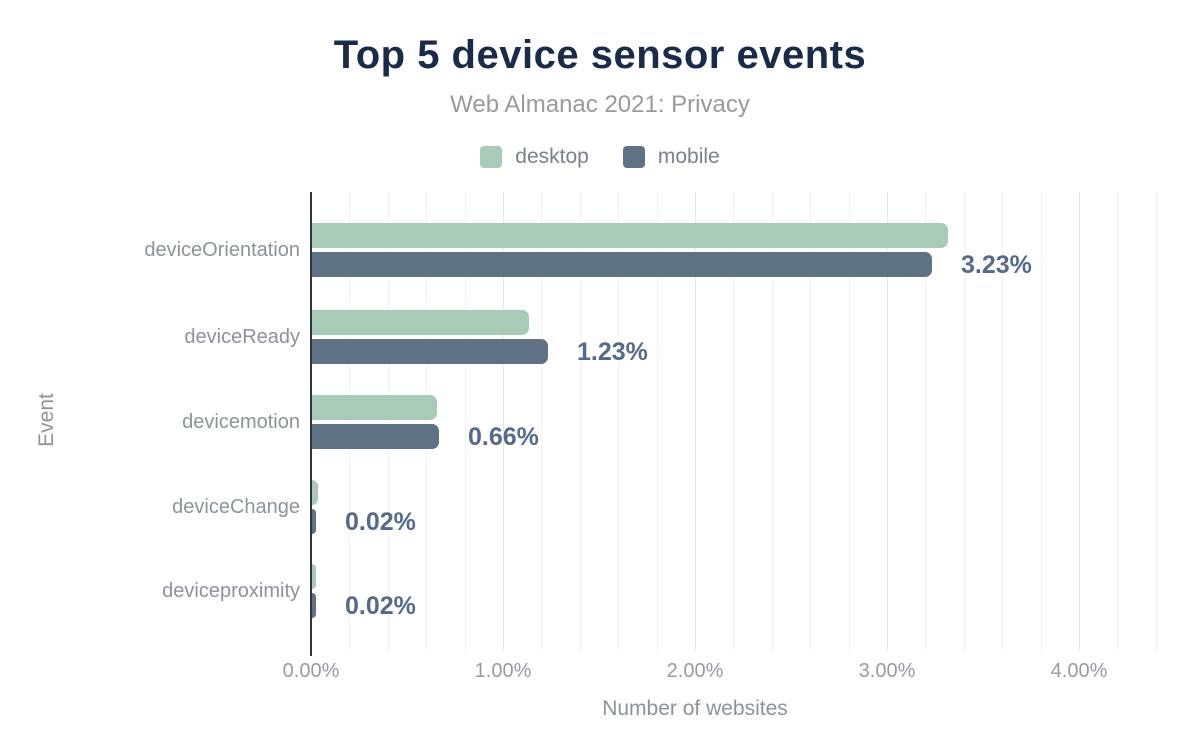  I want to click on value-label-deviceproximity: 0.02%, so click(380, 606).